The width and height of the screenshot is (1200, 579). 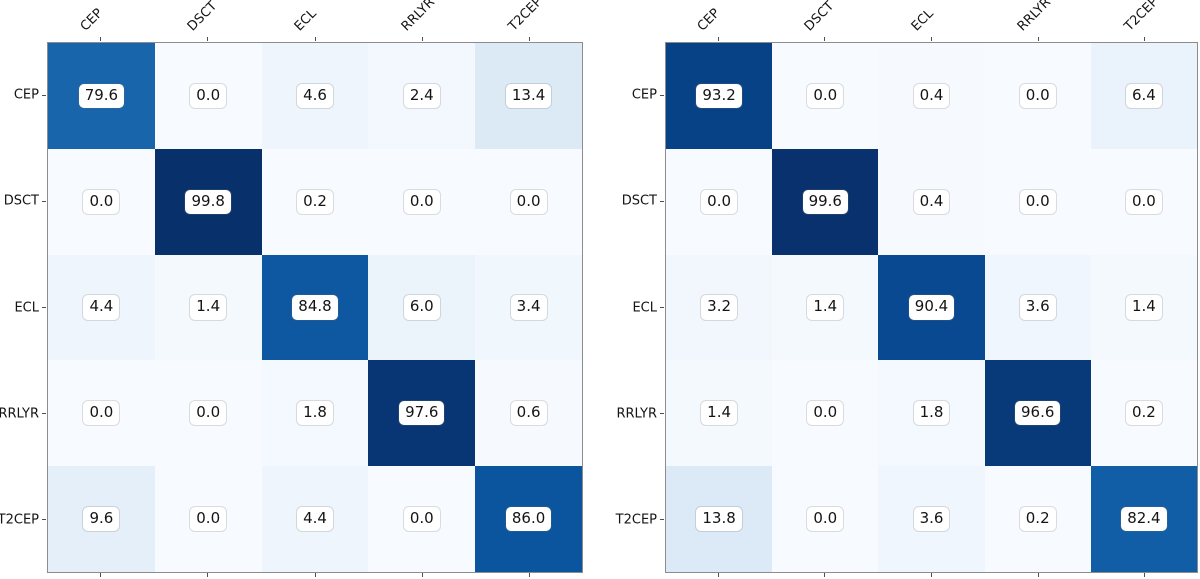 What do you see at coordinates (422, 413) in the screenshot?
I see `heatmap-cell: 97.6` at bounding box center [422, 413].